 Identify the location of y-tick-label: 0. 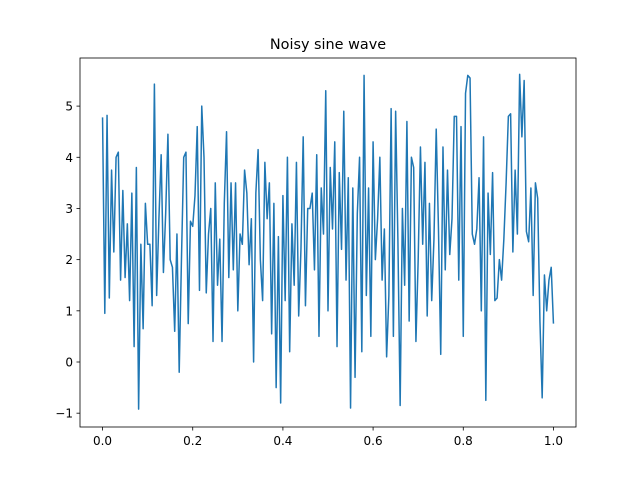
(69, 363).